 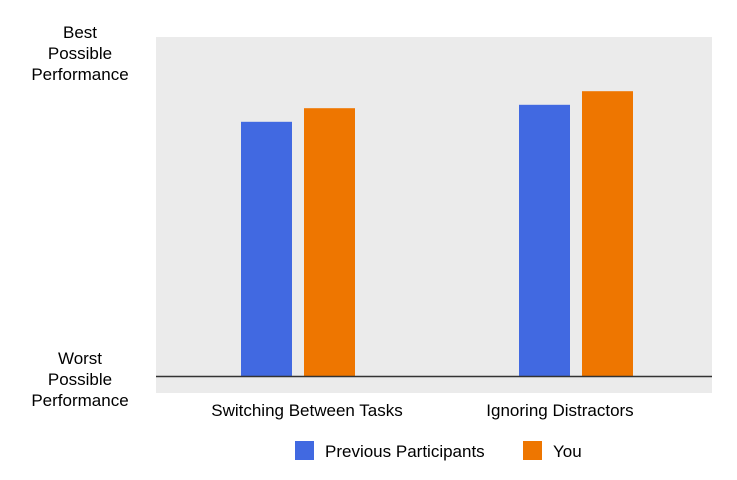 I want to click on bar-you-ignoring-distractors, so click(x=607, y=233).